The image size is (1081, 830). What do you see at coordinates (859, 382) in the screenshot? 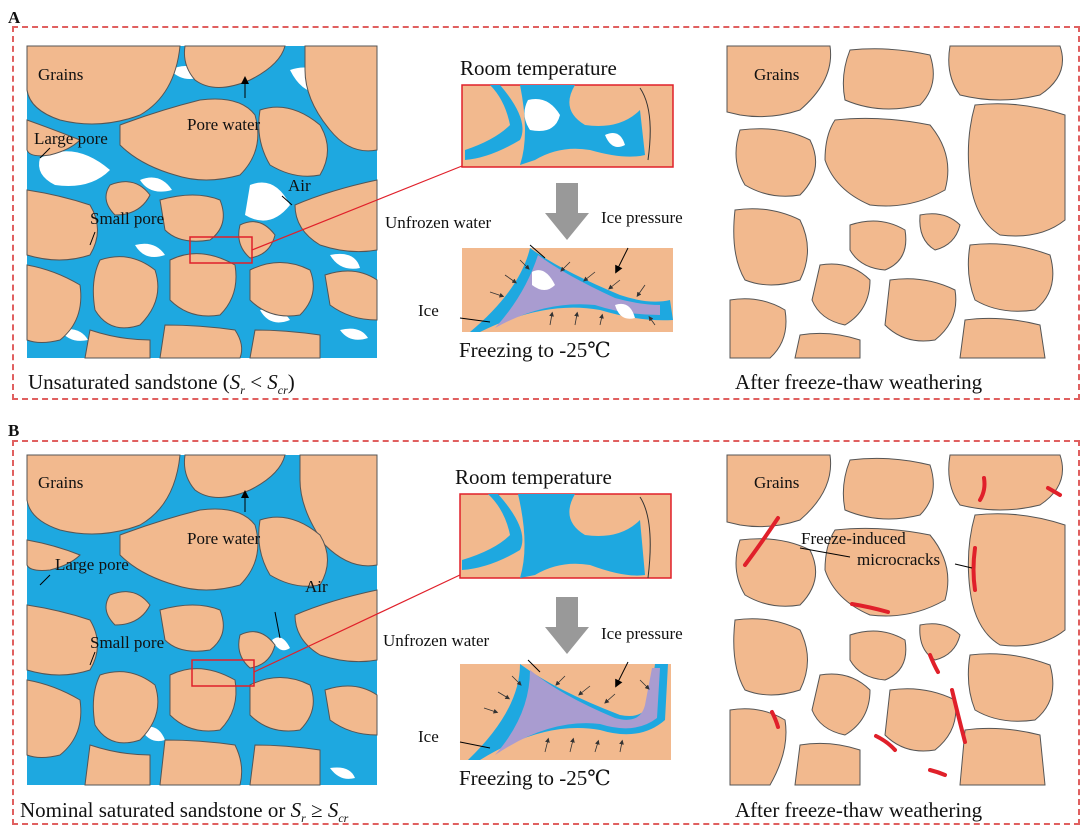
I see `caption-after-weathering-a: After freeze-thaw weathering` at bounding box center [859, 382].